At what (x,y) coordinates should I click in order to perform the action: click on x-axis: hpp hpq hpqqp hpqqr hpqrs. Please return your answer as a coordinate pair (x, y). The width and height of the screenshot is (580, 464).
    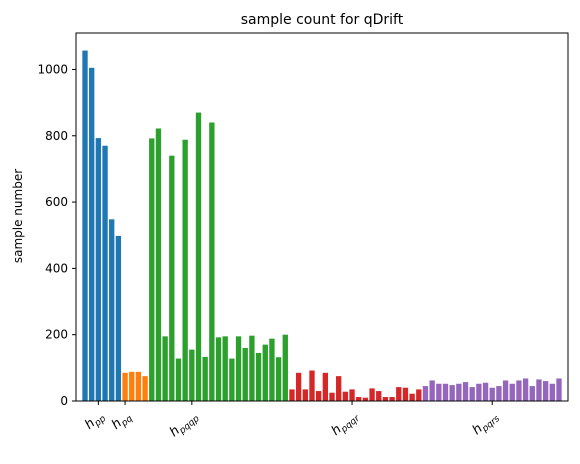
    Looking at the image, I should click on (292, 421).